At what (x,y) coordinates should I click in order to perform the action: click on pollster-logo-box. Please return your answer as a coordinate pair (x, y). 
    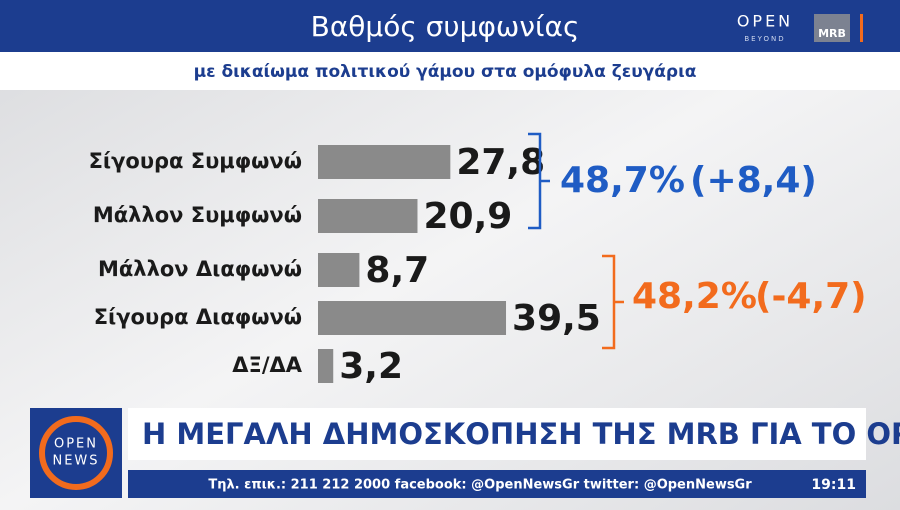
    Looking at the image, I should click on (832, 28).